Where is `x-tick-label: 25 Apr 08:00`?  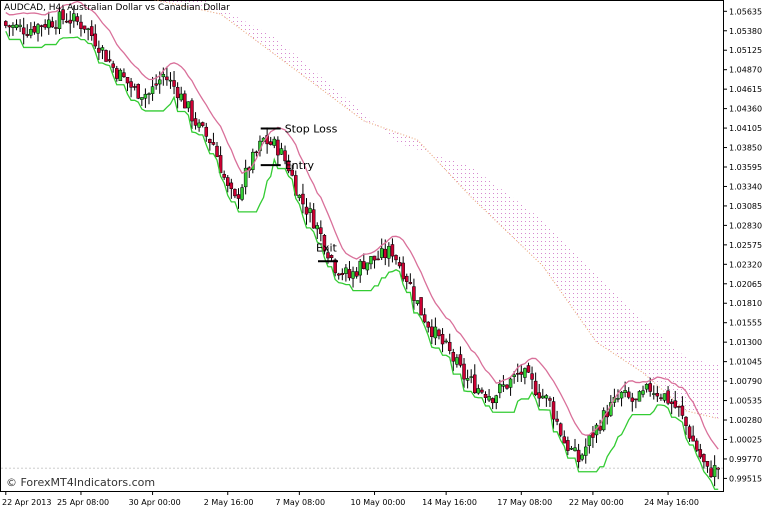 x-tick-label: 25 Apr 08:00 is located at coordinates (83, 502).